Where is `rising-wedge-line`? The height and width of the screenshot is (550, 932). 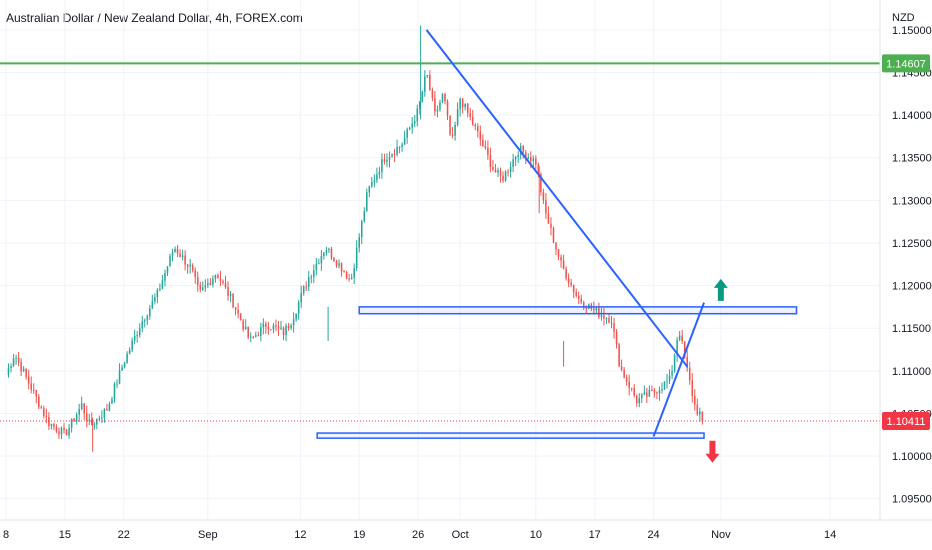 rising-wedge-line is located at coordinates (678, 369).